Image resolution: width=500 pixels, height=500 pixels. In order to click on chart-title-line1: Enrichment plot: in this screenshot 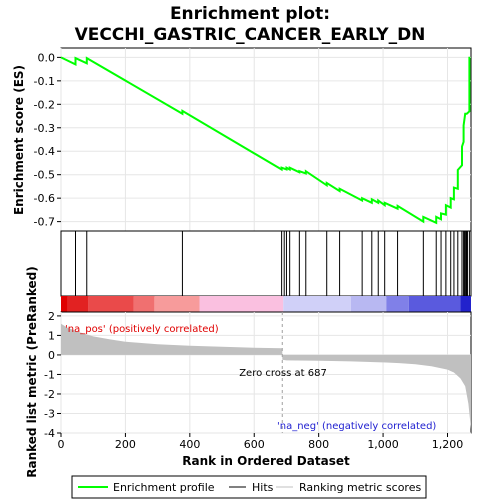, I will do `click(250, 14)`.